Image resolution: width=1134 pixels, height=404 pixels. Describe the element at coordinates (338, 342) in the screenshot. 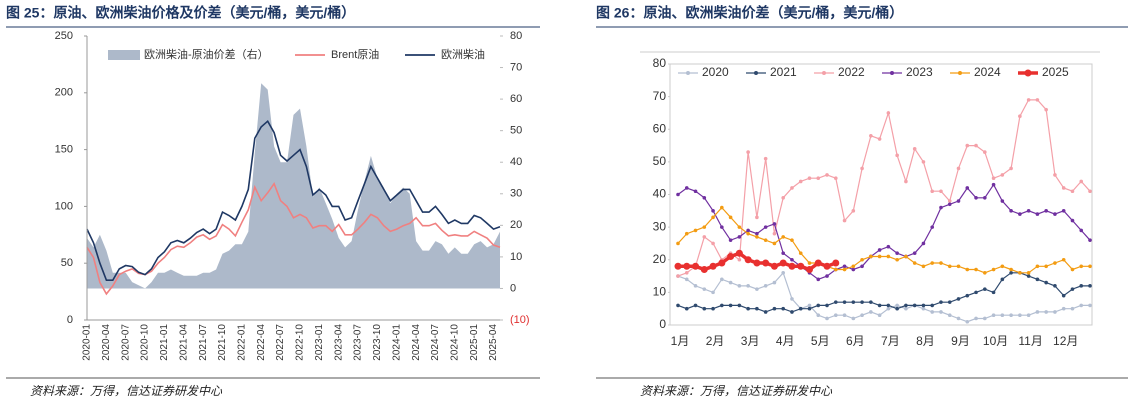

I see `x-tick-label: 2023-04` at that location.